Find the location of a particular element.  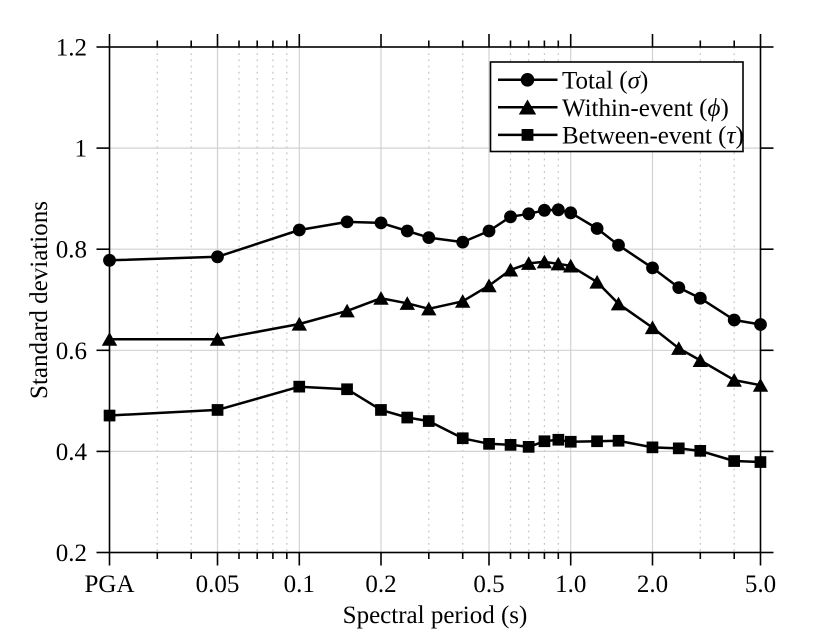

svg-text: Spectral period (s) is located at coordinates (435, 615).